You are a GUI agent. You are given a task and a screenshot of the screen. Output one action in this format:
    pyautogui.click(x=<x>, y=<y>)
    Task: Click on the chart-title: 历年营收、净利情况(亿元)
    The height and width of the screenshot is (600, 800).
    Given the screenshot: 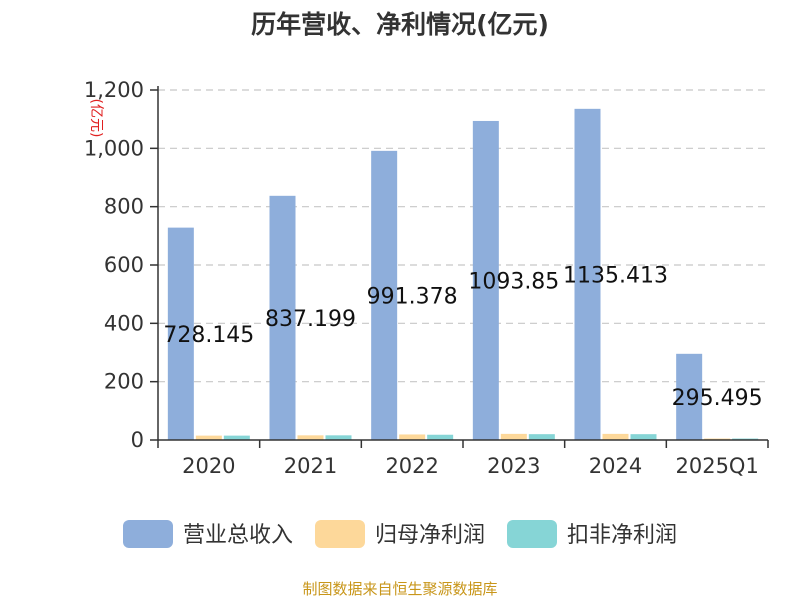 What is the action you would take?
    pyautogui.click(x=400, y=24)
    